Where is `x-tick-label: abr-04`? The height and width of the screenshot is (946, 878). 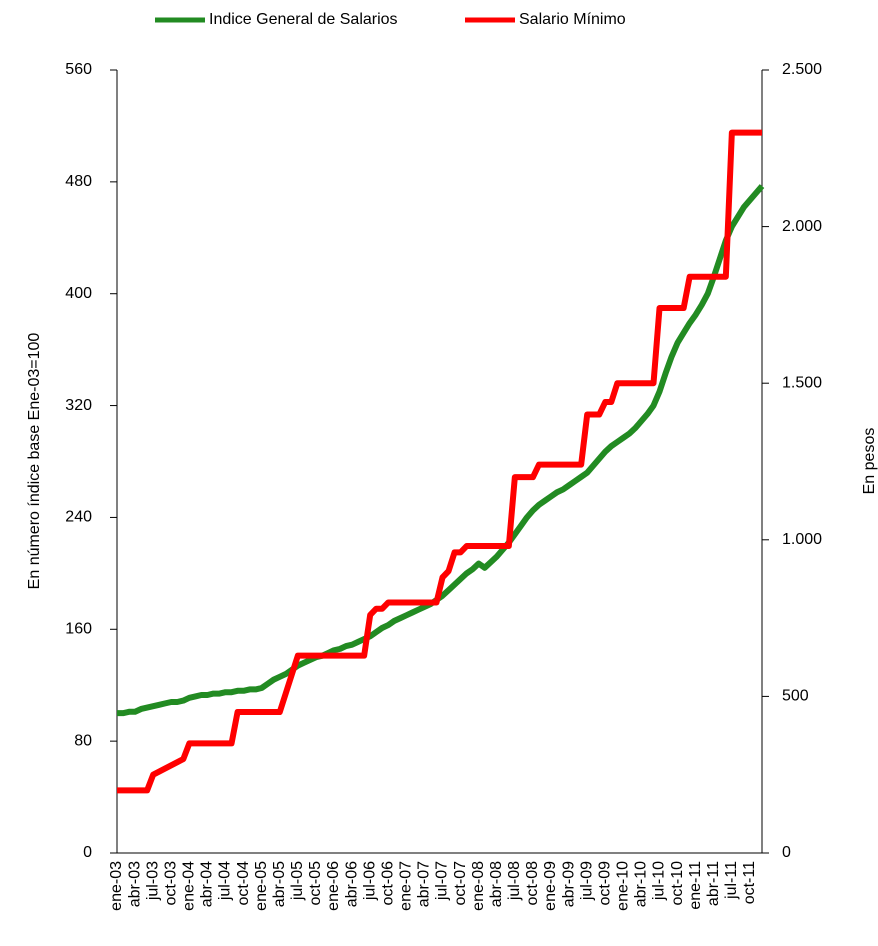
x-tick-label: abr-04 is located at coordinates (207, 884).